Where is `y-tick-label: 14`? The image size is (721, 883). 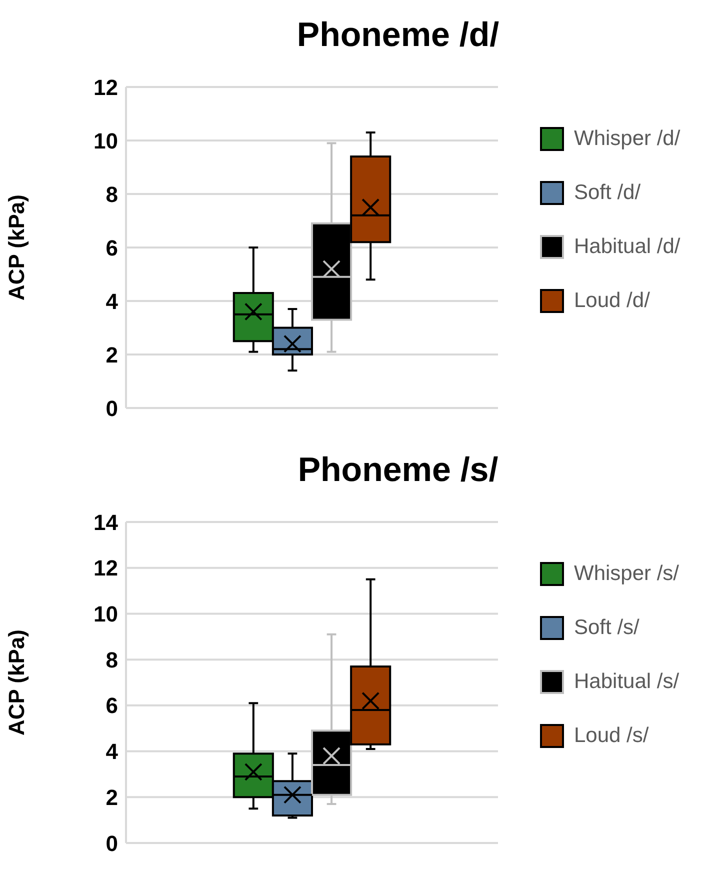
y-tick-label: 14 is located at coordinates (106, 522).